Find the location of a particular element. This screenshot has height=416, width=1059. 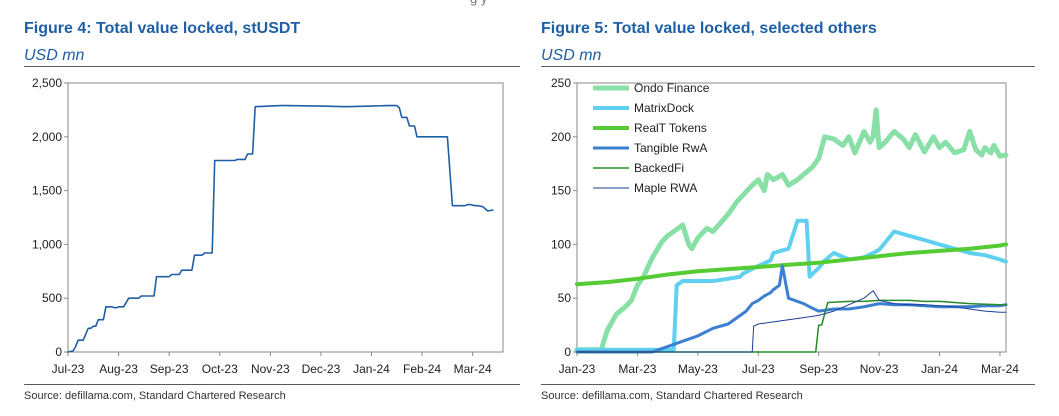

figure-4-title: Figure 4: Total value locked, stUSDT is located at coordinates (162, 28).